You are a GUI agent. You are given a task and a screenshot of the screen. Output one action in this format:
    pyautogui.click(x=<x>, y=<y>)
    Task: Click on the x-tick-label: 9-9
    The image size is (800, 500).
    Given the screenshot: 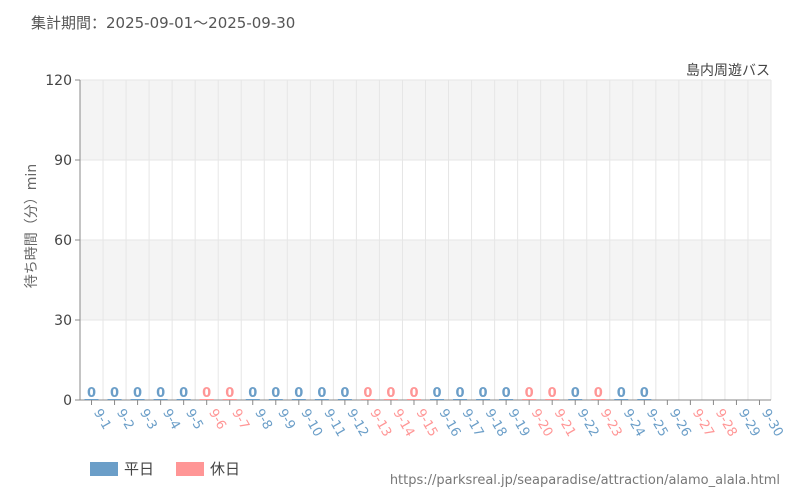 What is the action you would take?
    pyautogui.click(x=286, y=420)
    